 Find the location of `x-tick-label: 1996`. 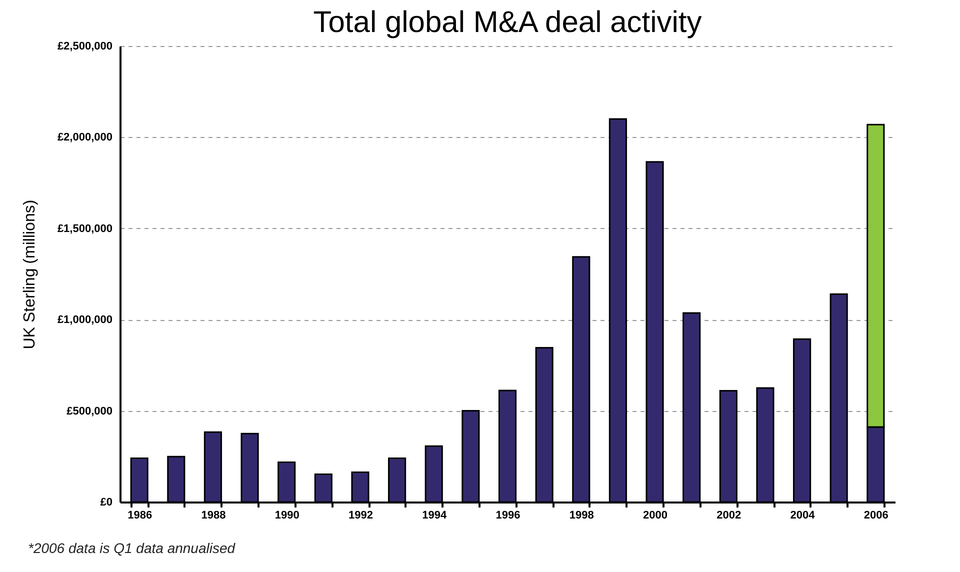

x-tick-label: 1996 is located at coordinates (508, 516).